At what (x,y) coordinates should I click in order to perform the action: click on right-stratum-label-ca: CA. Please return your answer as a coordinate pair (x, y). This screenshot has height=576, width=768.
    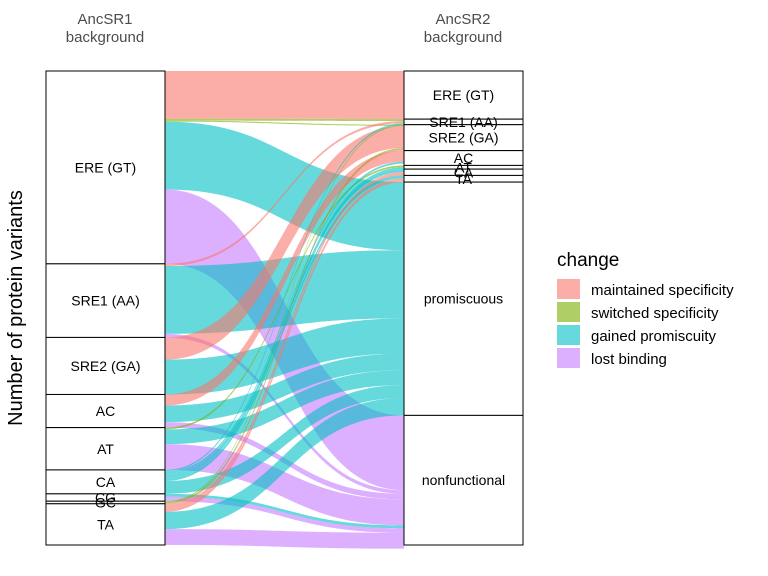
    Looking at the image, I should click on (464, 172).